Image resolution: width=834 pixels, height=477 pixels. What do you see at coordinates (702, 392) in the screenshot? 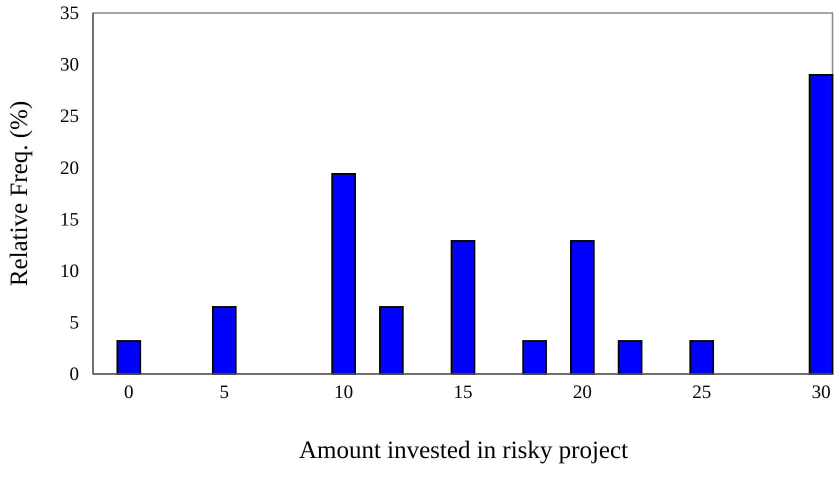
I see `x-tick-label: 25` at bounding box center [702, 392].